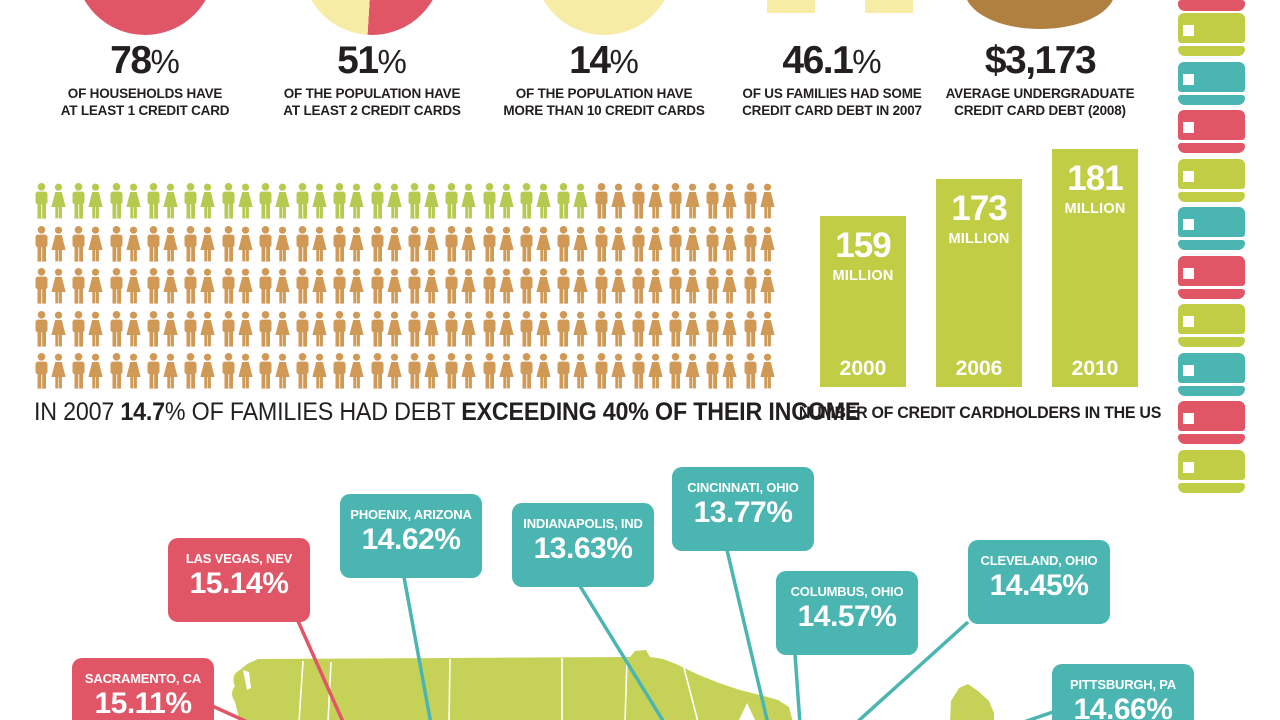 Image resolution: width=1280 pixels, height=720 pixels. Describe the element at coordinates (1211, 5) in the screenshot. I see `credit-card-icon-partial` at that location.